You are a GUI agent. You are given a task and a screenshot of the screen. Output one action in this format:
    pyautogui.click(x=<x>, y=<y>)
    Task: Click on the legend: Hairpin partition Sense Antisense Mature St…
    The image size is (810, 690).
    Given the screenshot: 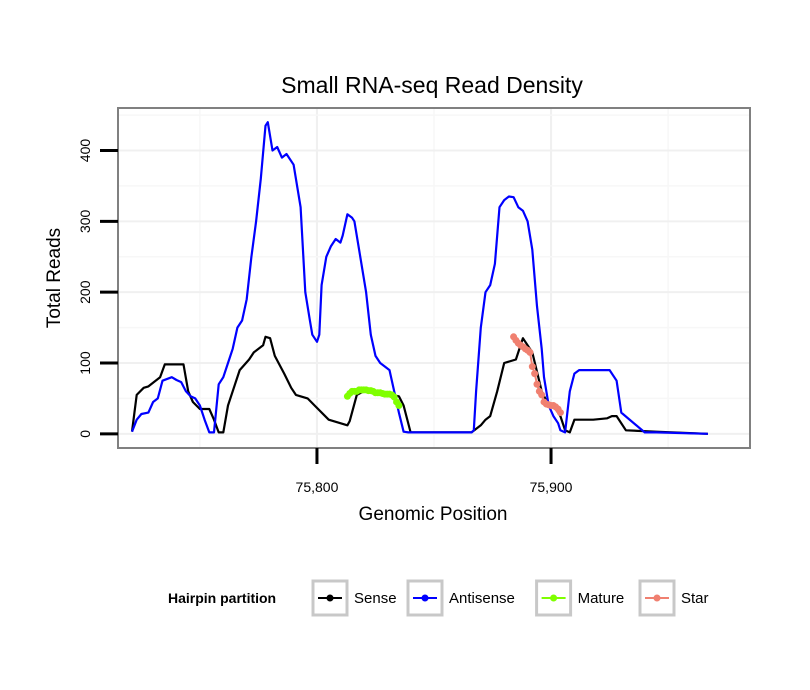 What is the action you would take?
    pyautogui.click(x=438, y=598)
    